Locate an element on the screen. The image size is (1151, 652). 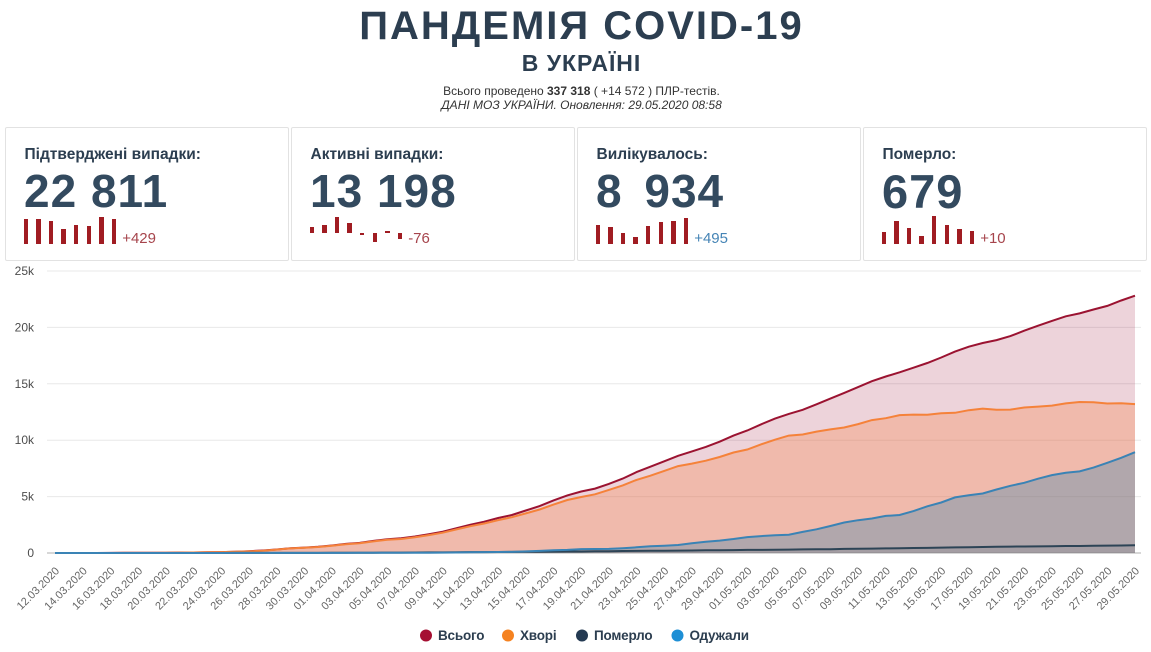
svg-text: 15k is located at coordinates (25, 384).